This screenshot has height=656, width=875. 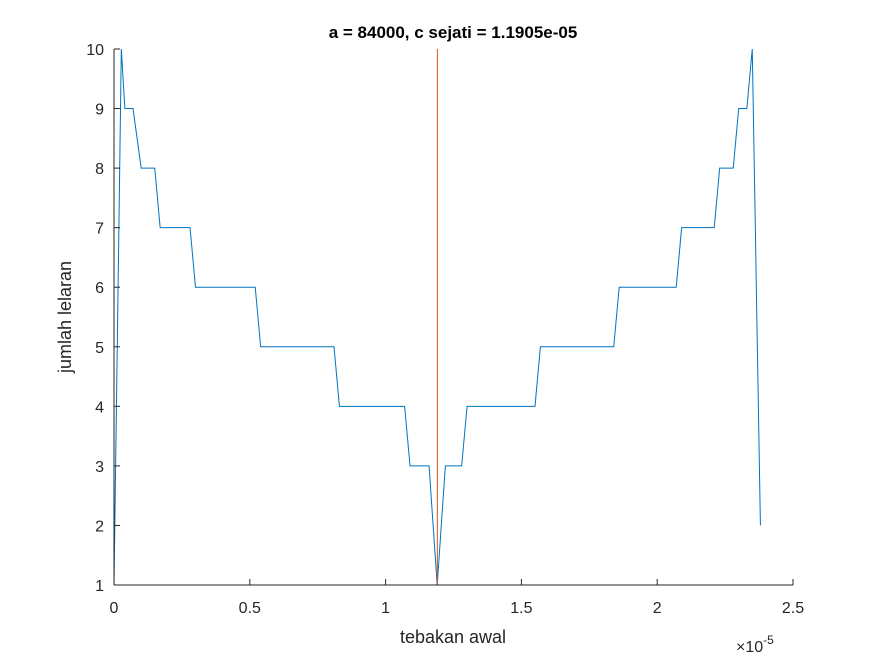 What do you see at coordinates (521, 608) in the screenshot?
I see `x-tick-label: 1.5` at bounding box center [521, 608].